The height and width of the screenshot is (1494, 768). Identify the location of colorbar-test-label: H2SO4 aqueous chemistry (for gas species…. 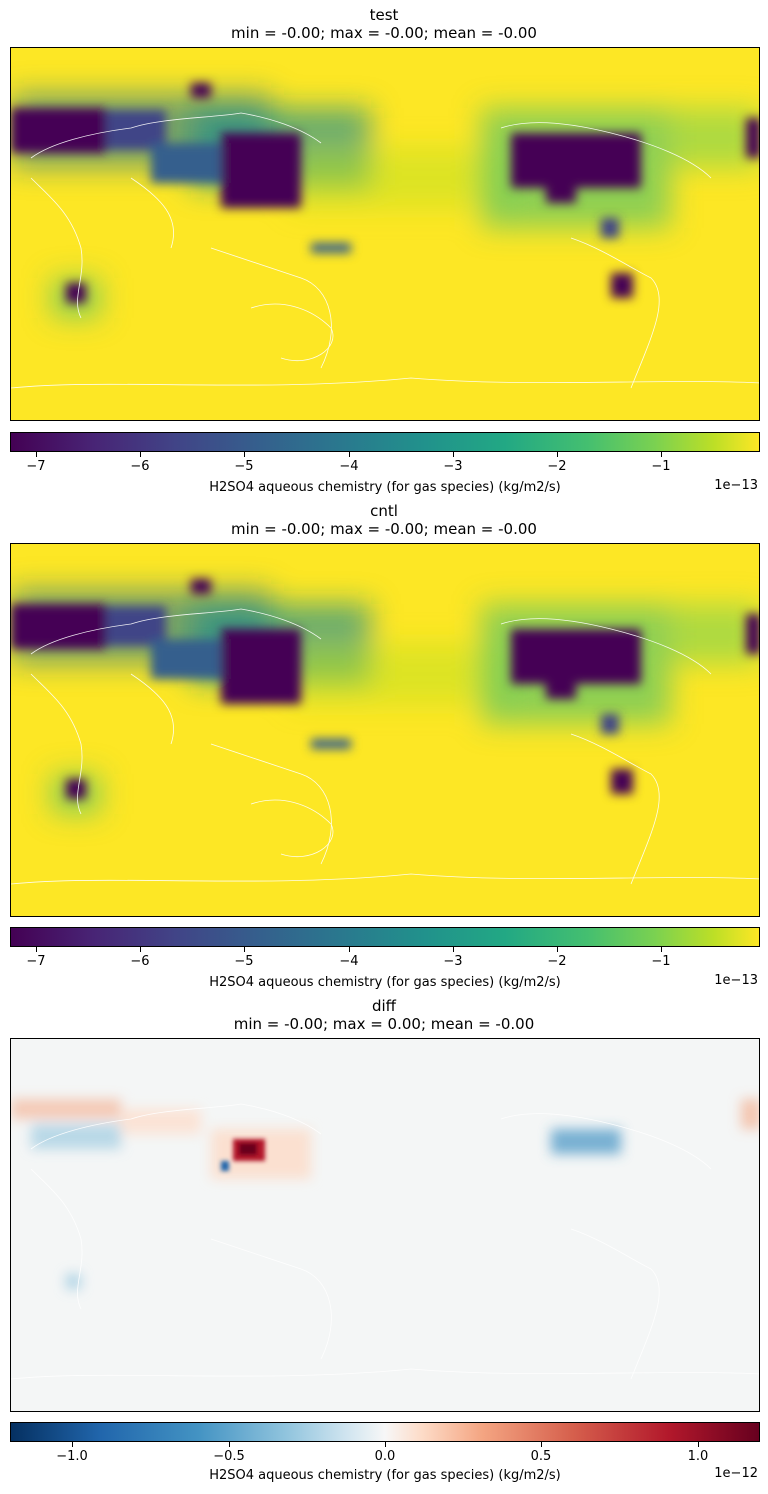
(385, 487).